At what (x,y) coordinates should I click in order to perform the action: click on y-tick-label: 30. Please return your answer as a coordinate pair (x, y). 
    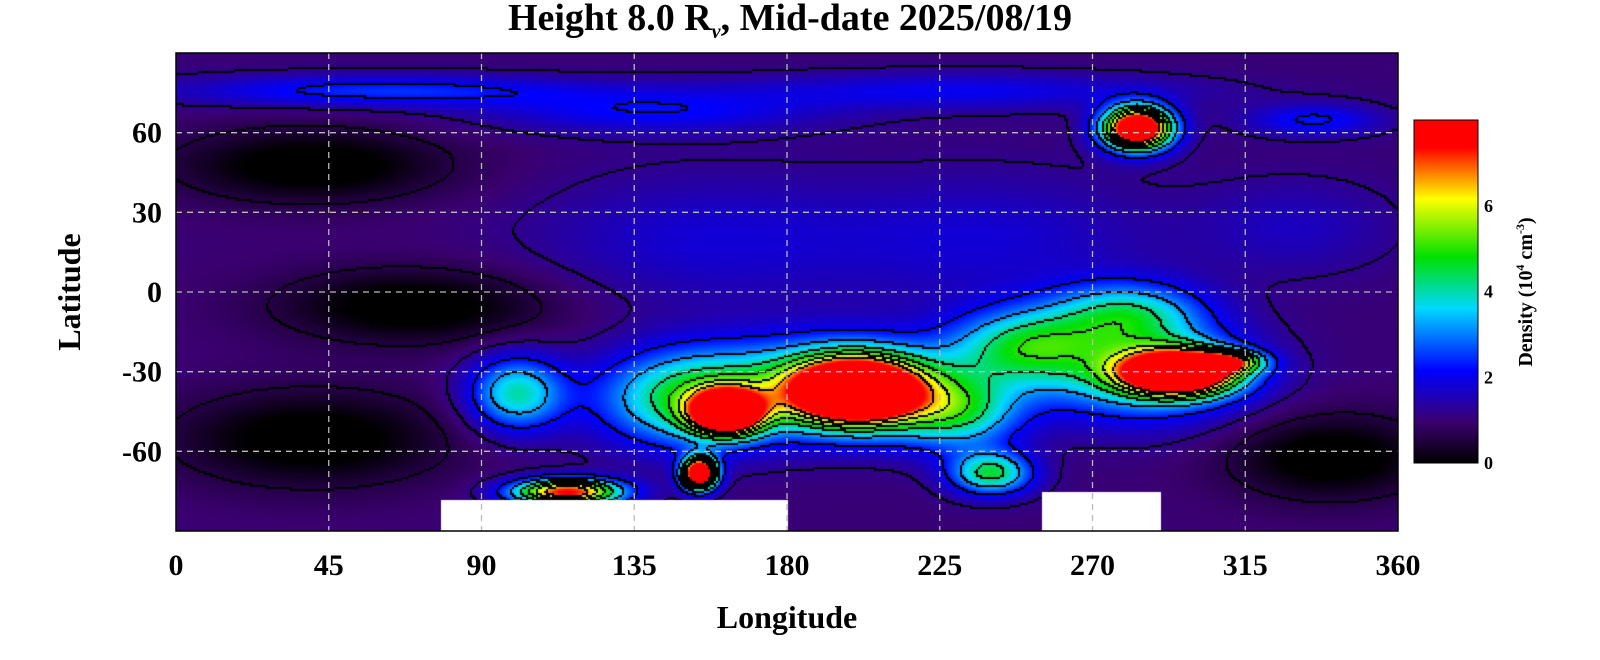
    Looking at the image, I should click on (147, 212).